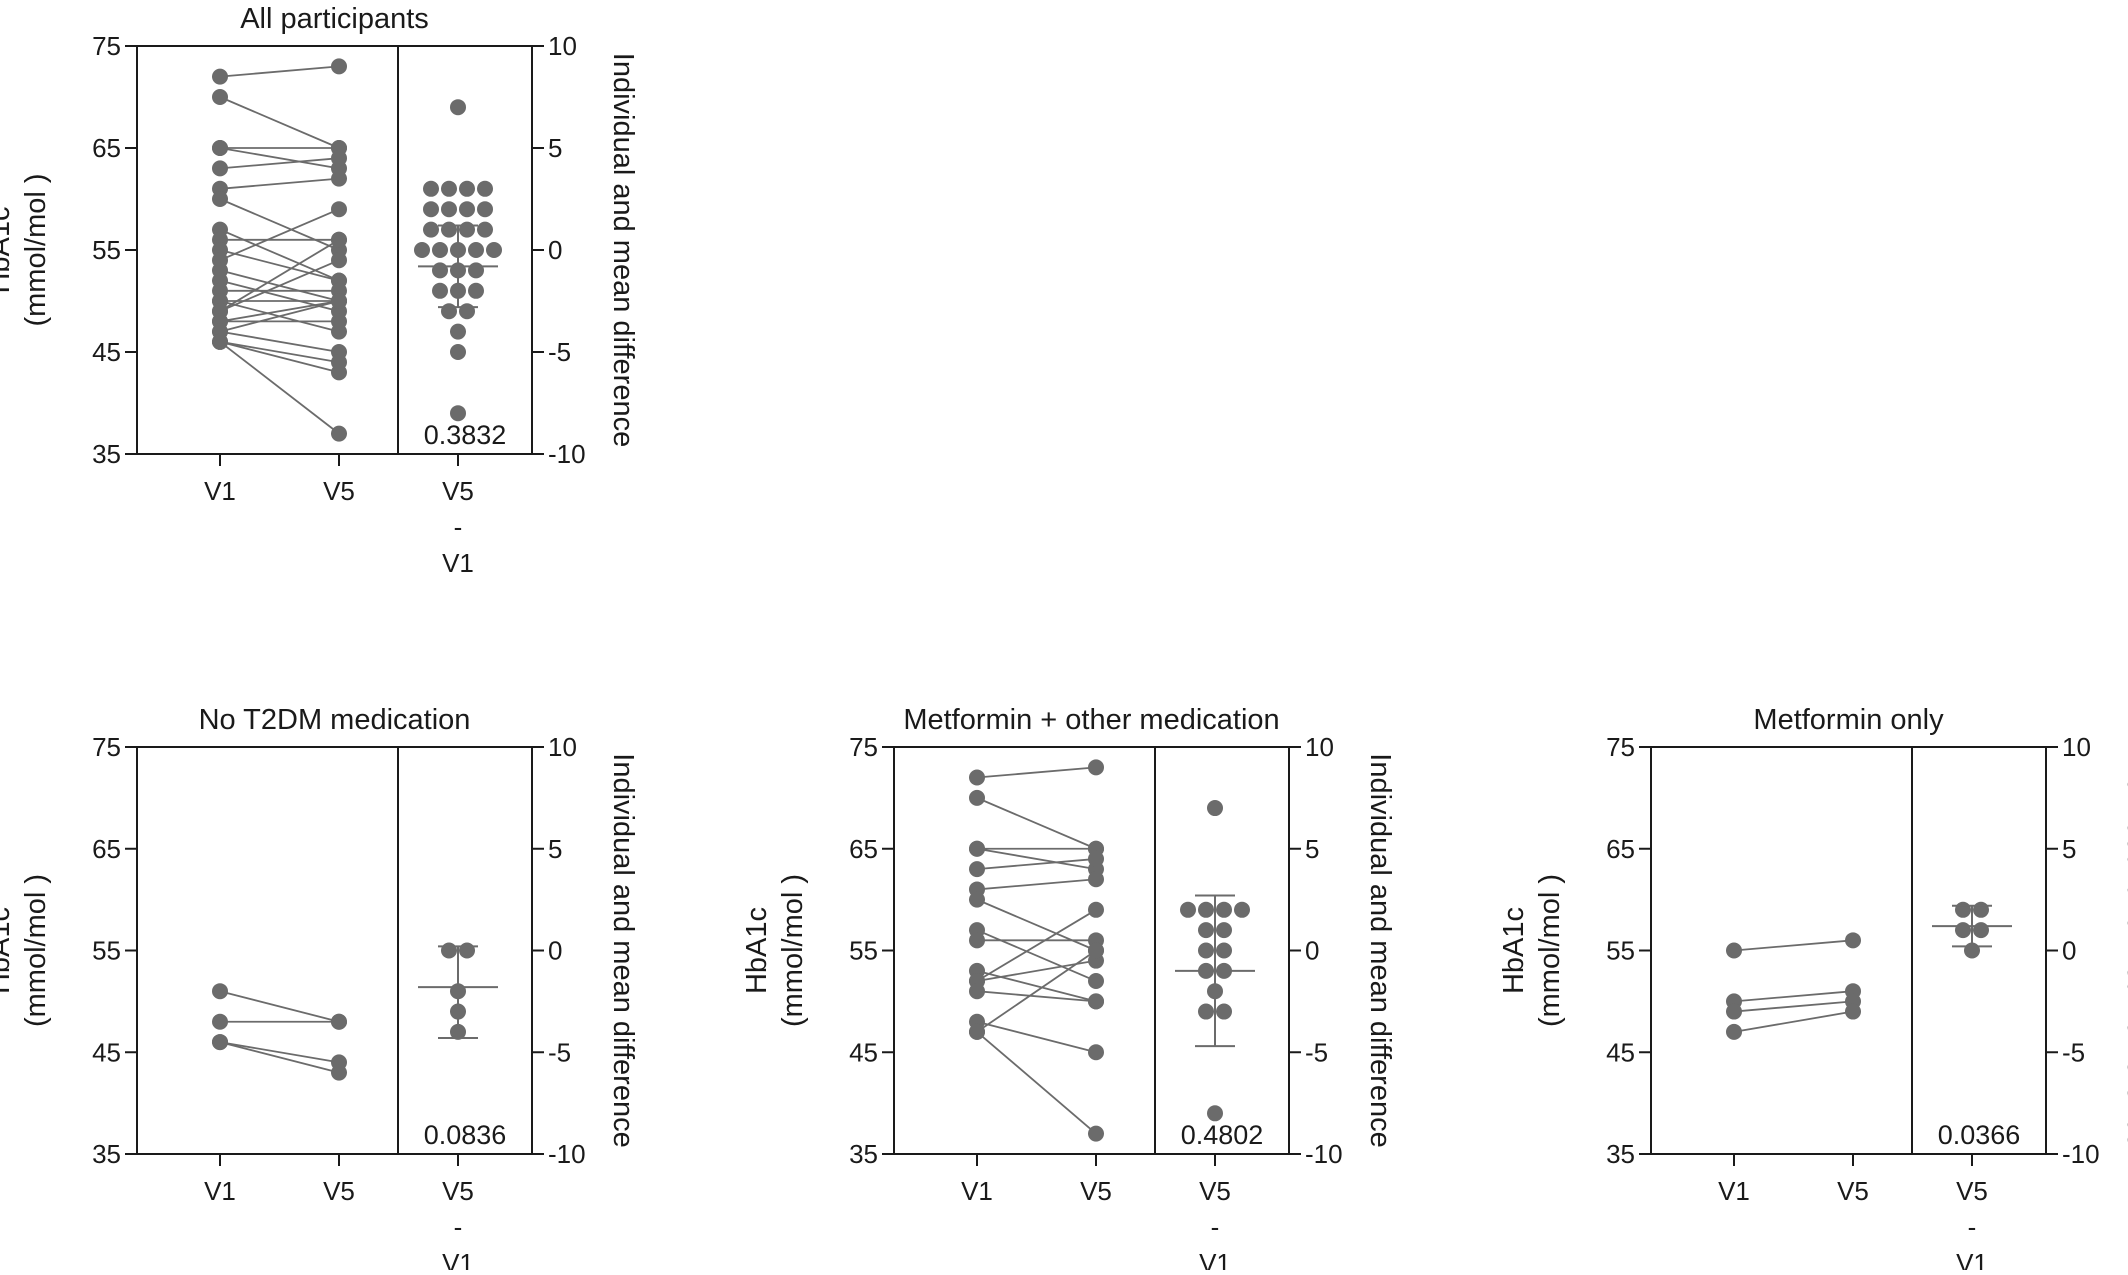 The width and height of the screenshot is (2128, 1275). What do you see at coordinates (1215, 1259) in the screenshot?
I see `diff-x-label-bottom: V1` at bounding box center [1215, 1259].